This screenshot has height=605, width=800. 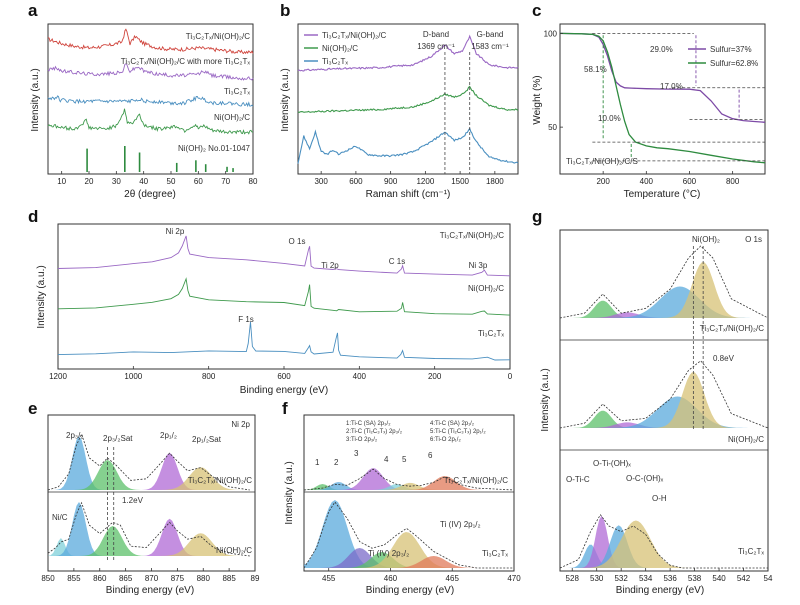 What do you see at coordinates (317, 462) in the screenshot?
I see `panel-f-peak-1: 1` at bounding box center [317, 462].